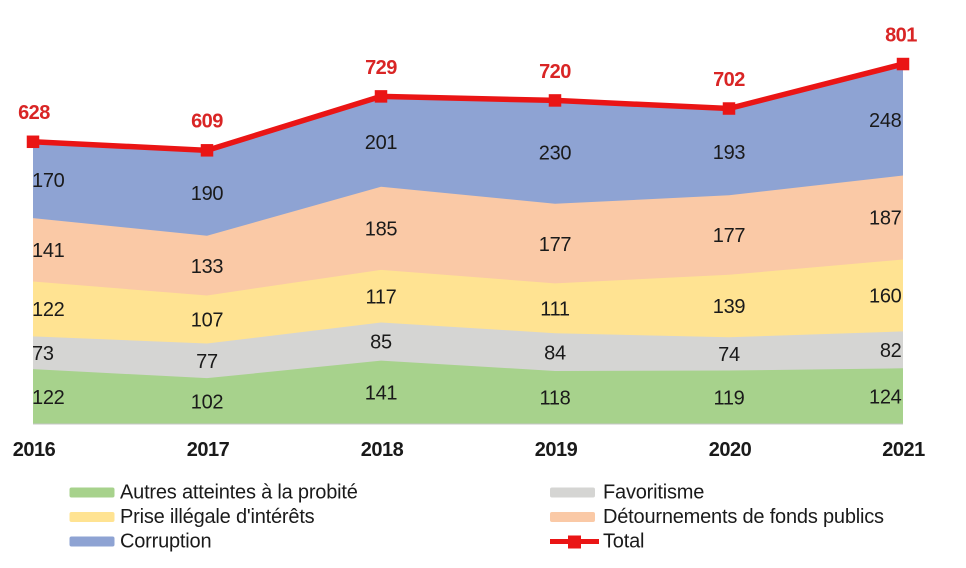 Image resolution: width=966 pixels, height=568 pixels. I want to click on svg-text: 193, so click(729, 153).